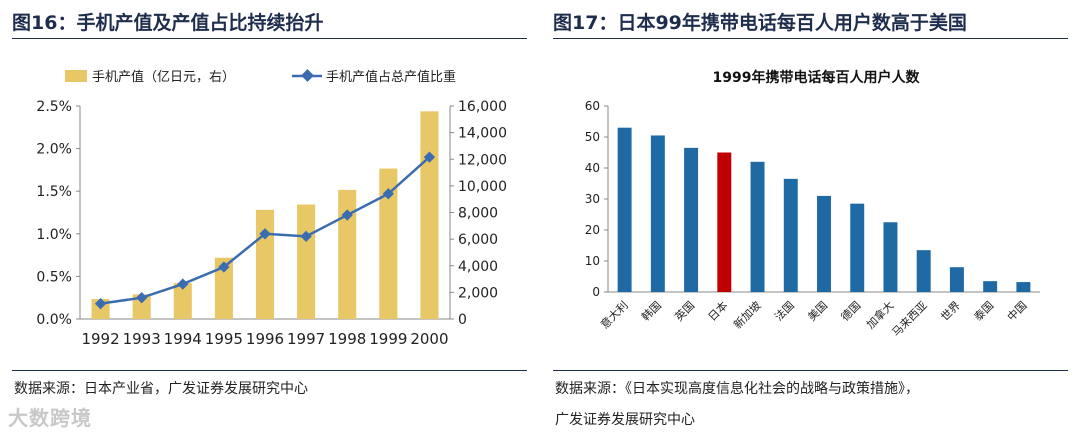 This screenshot has height=438, width=1080. Describe the element at coordinates (462, 320) in the screenshot. I see `right-tick-label: 0` at that location.